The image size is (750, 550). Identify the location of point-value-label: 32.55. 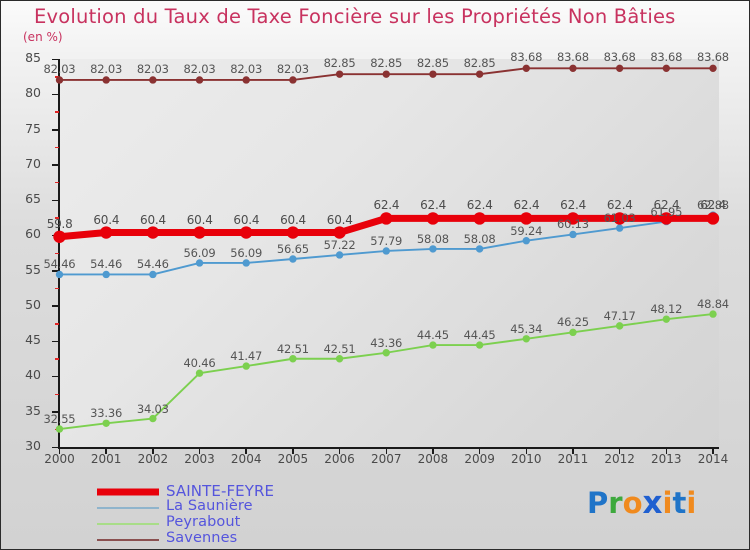
(59, 419).